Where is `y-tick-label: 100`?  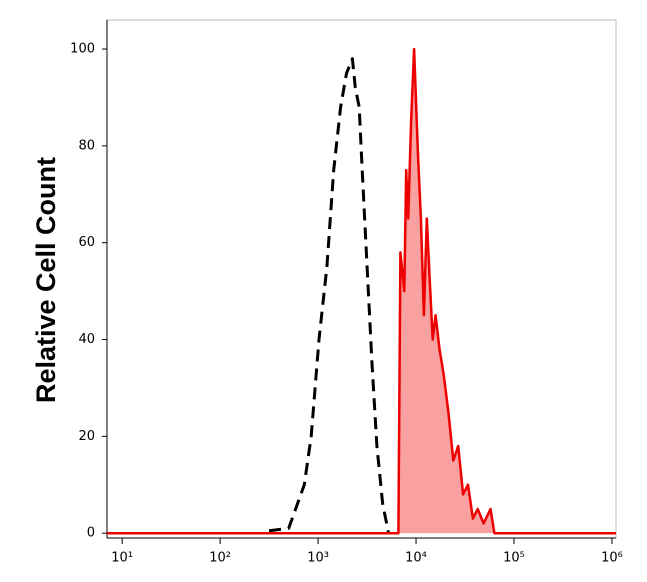 y-tick-label: 100 is located at coordinates (82, 49).